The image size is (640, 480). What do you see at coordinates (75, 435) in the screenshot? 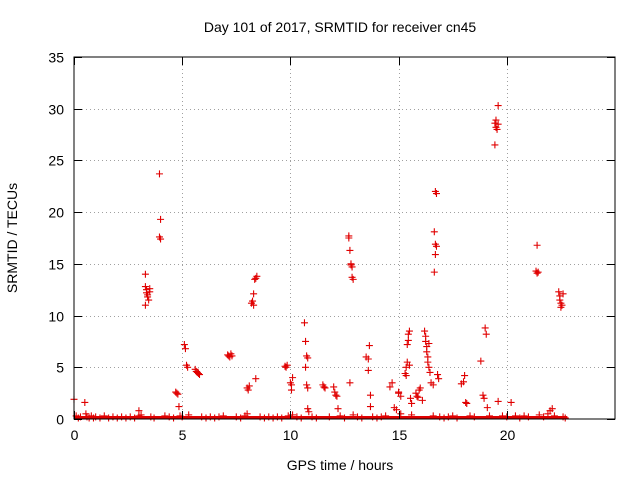
I see `x-tick-label: 0` at bounding box center [75, 435].